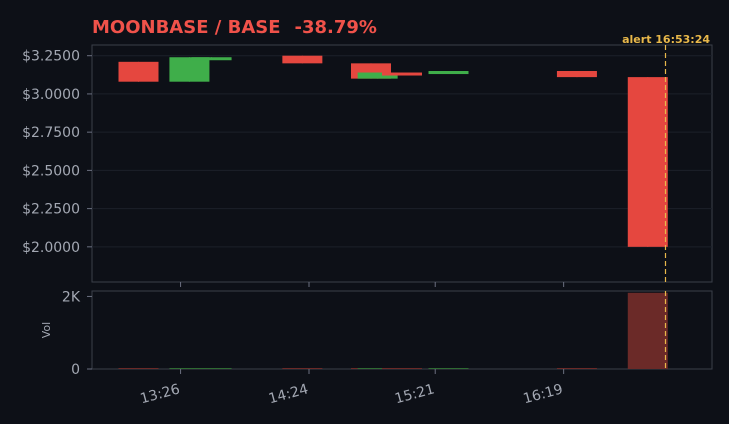 The height and width of the screenshot is (424, 729). I want to click on x-tick-label: 13:26, so click(159, 394).